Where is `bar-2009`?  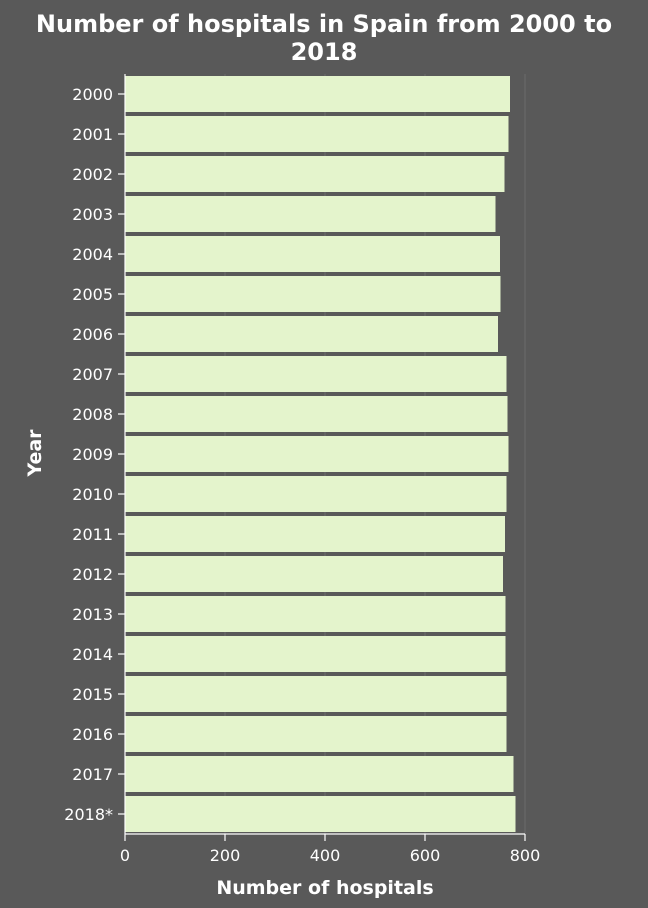
bar-2009 is located at coordinates (317, 454).